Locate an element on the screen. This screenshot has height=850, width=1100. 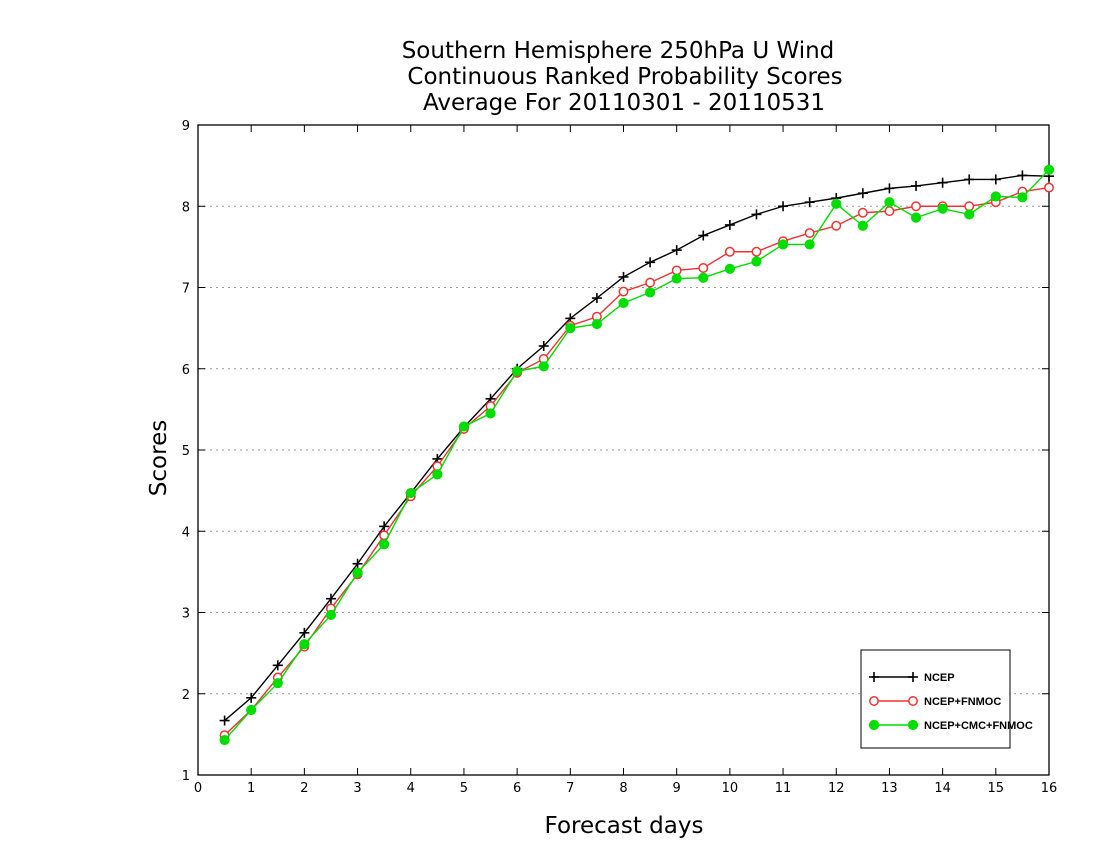
legend-marker-right-ncep-cmc-fnmoc is located at coordinates (913, 725).